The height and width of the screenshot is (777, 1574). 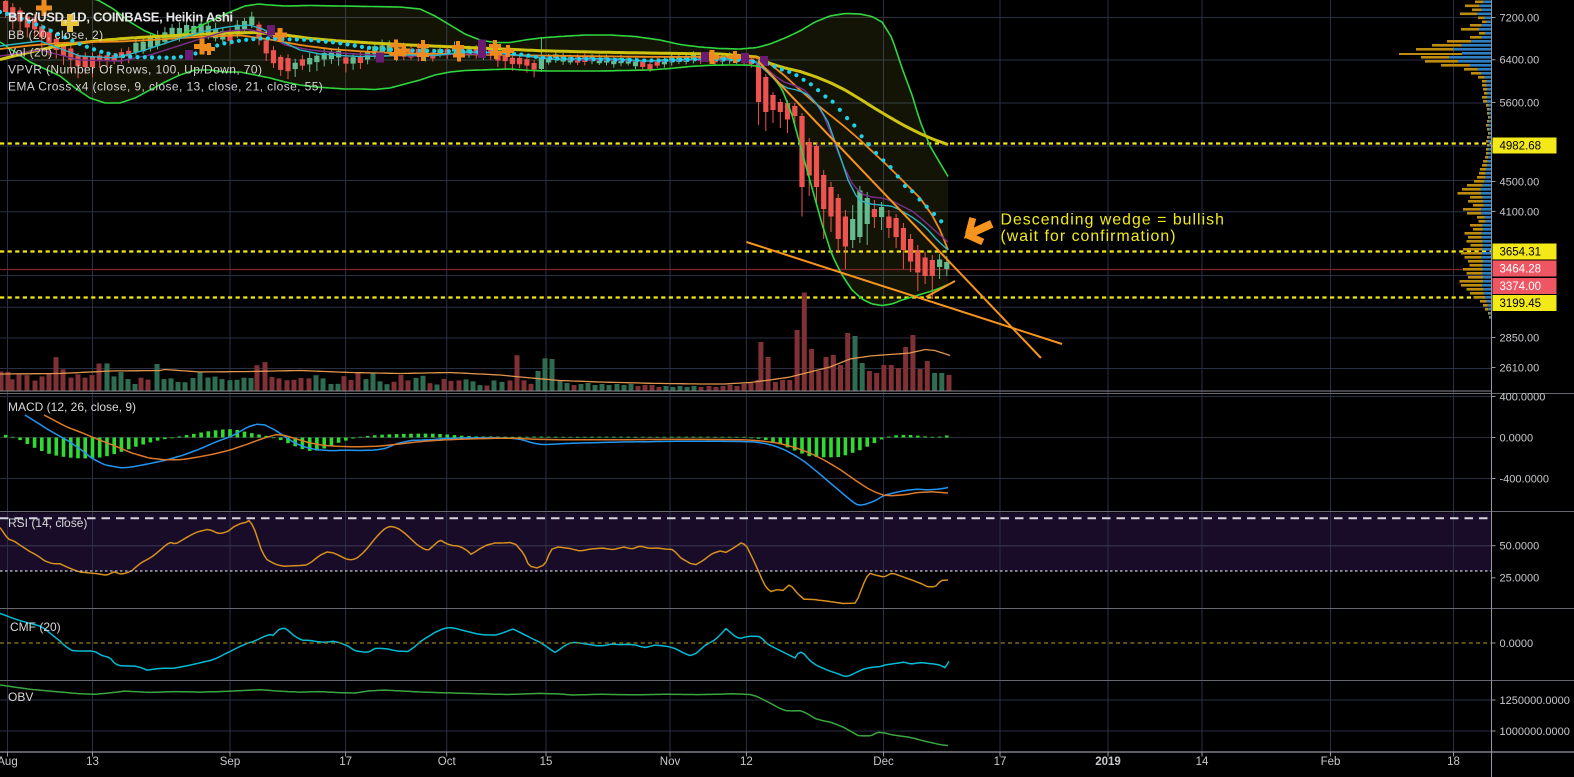 I want to click on svg-text: Vol (20), so click(x=30, y=53).